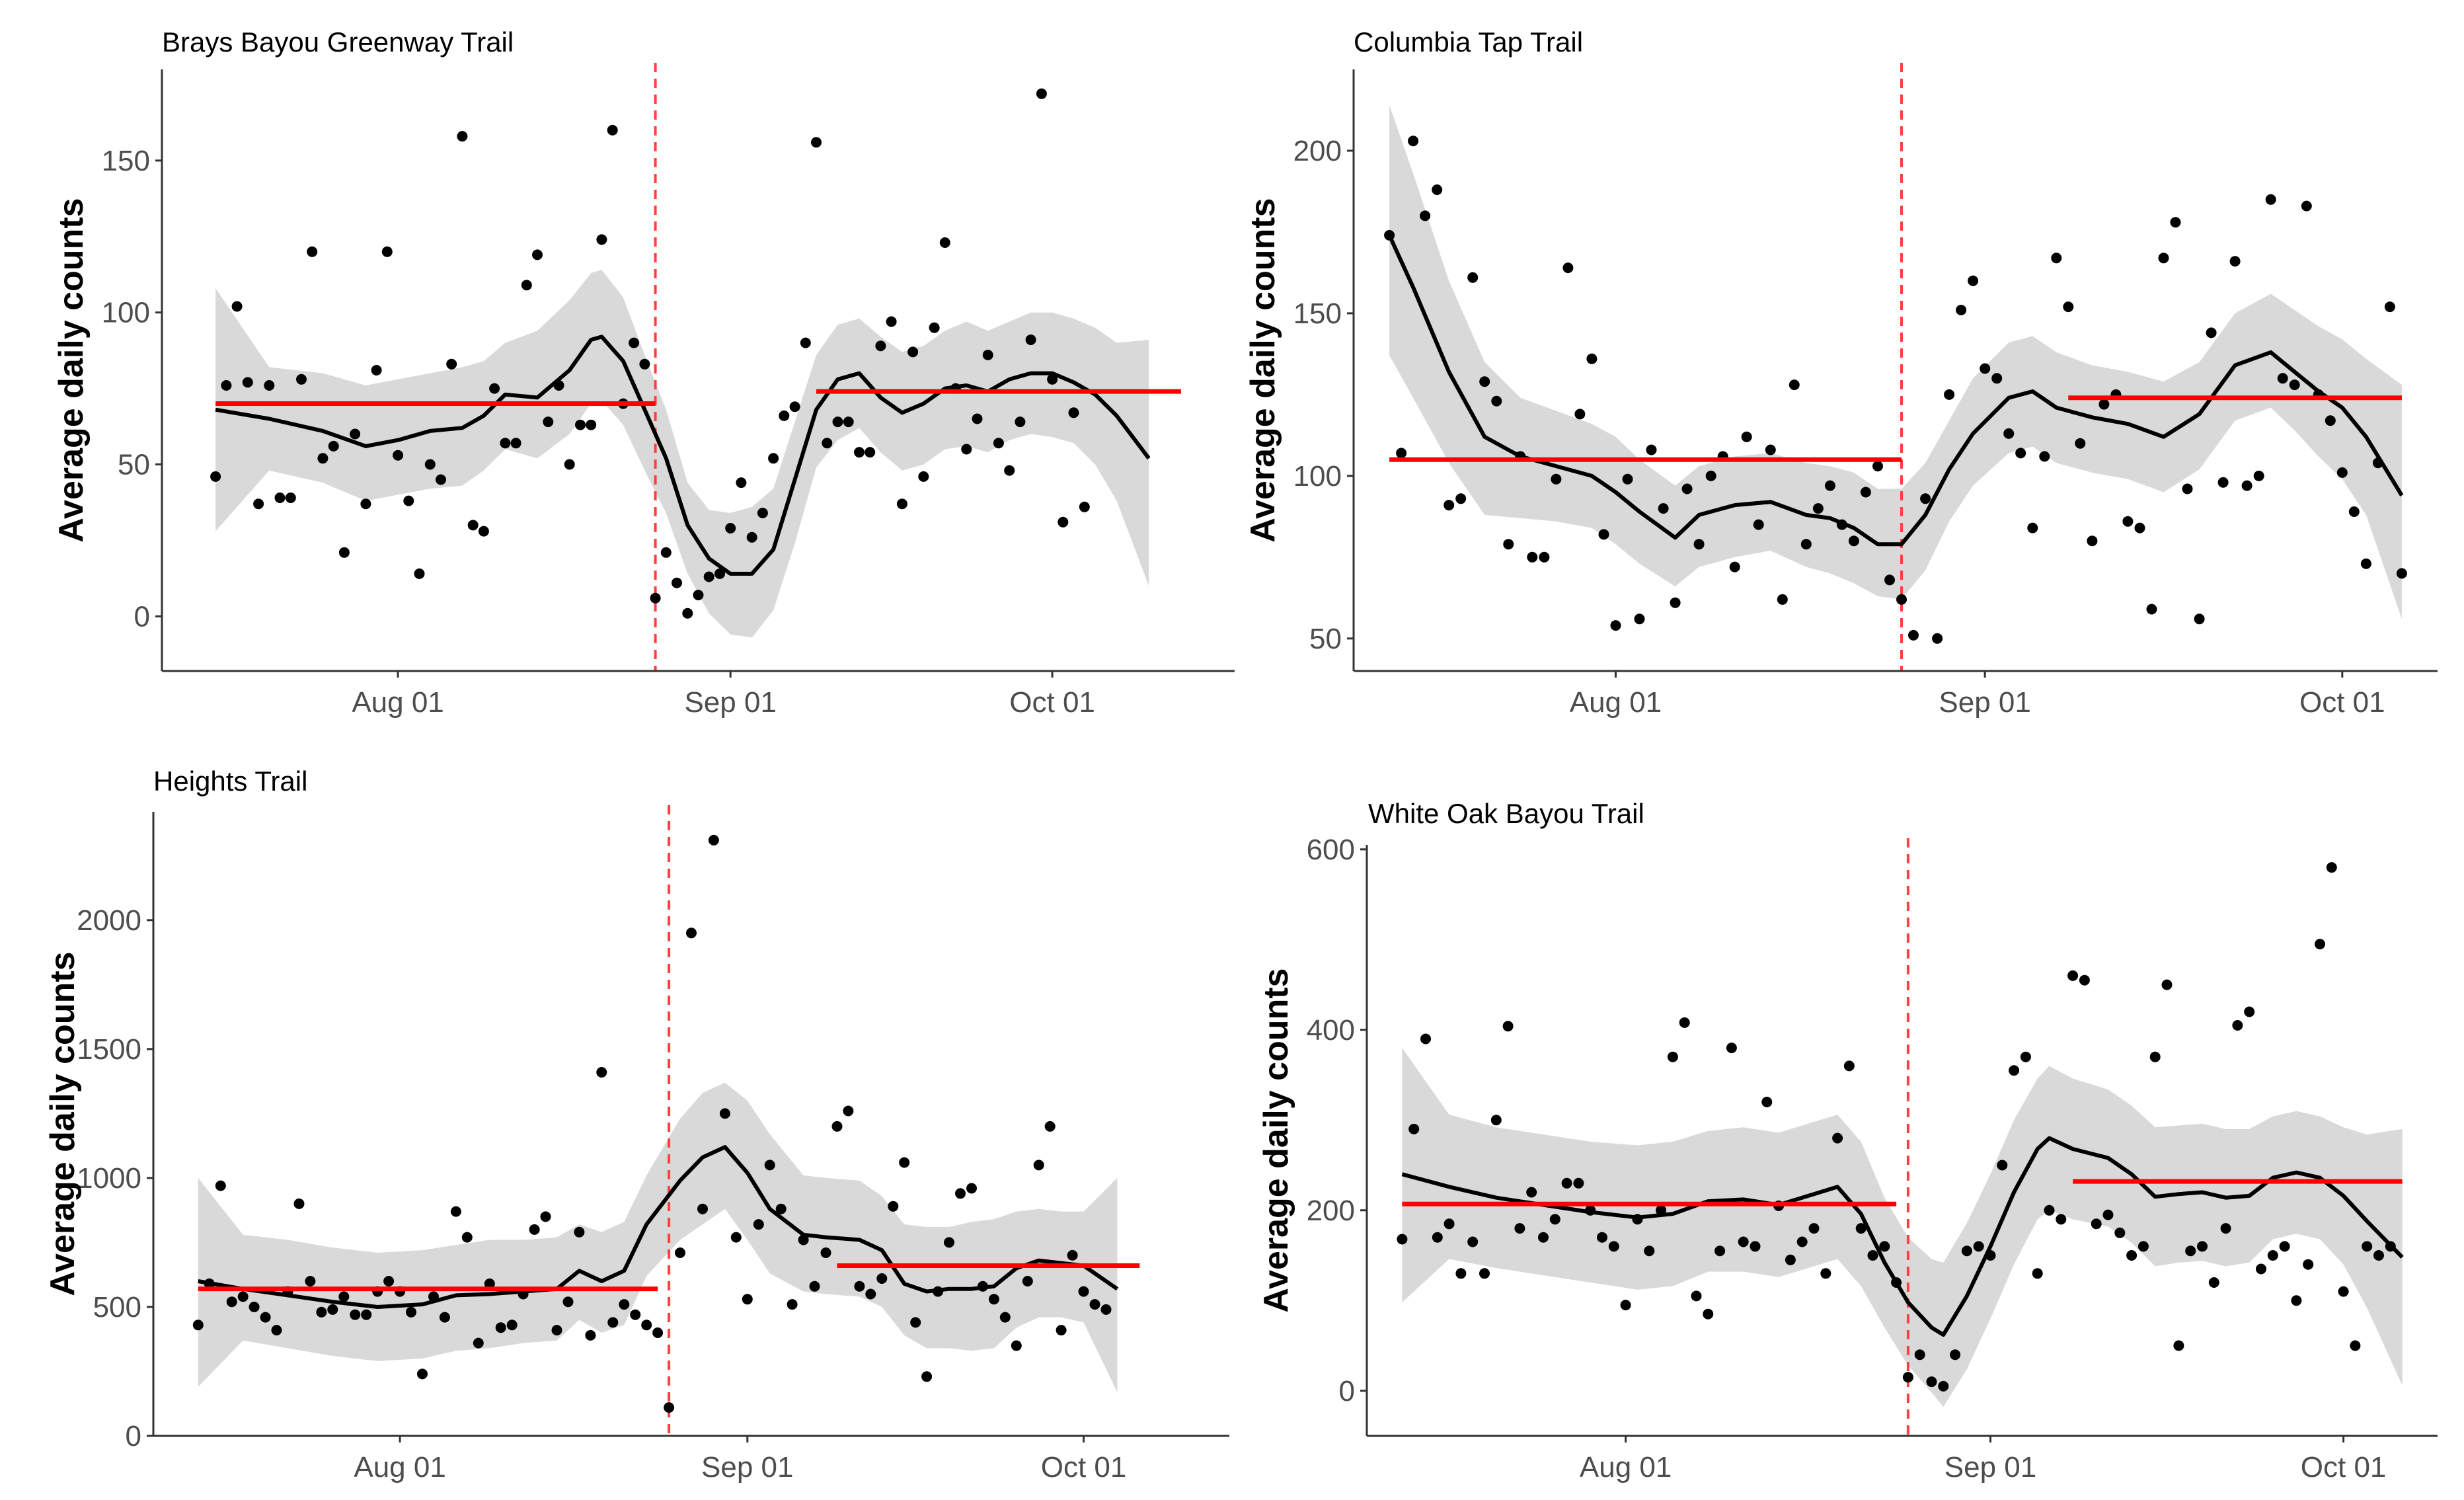 The height and width of the screenshot is (1500, 2464). Describe the element at coordinates (338, 42) in the screenshot. I see `panel-title: Brays Bayou Greenway Trail` at that location.